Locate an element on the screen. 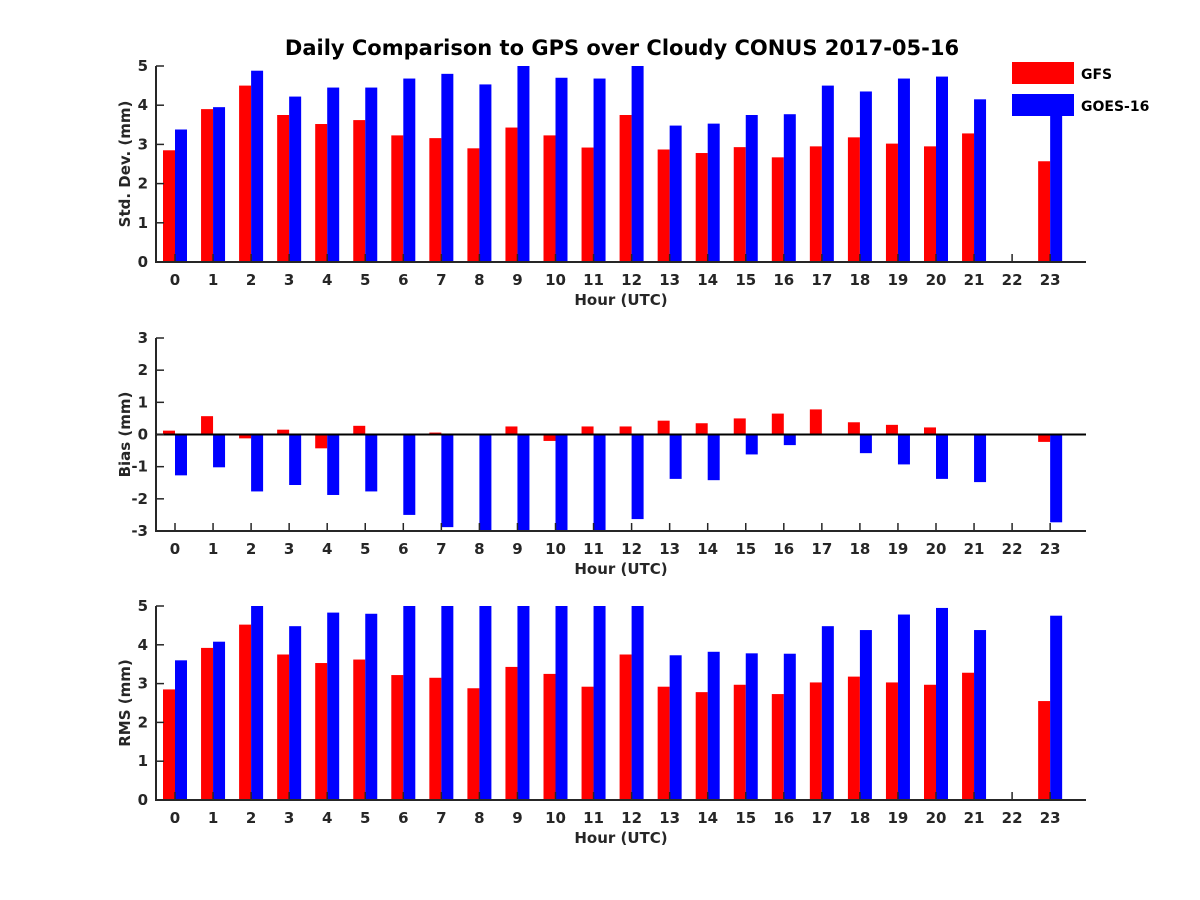 The width and height of the screenshot is (1200, 900). legend-label-goes16: GOES-16 is located at coordinates (1115, 107).